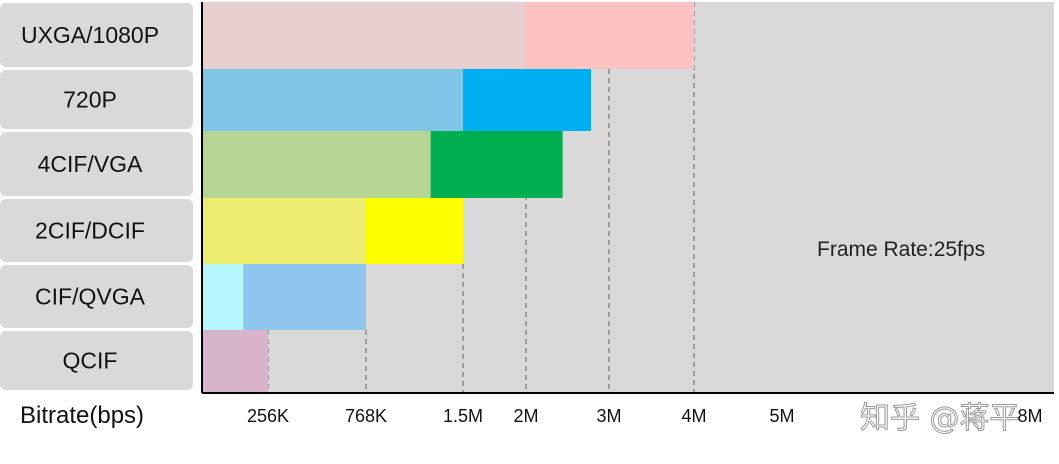 The height and width of the screenshot is (464, 1059). I want to click on x-tick-label: 3M, so click(608, 416).